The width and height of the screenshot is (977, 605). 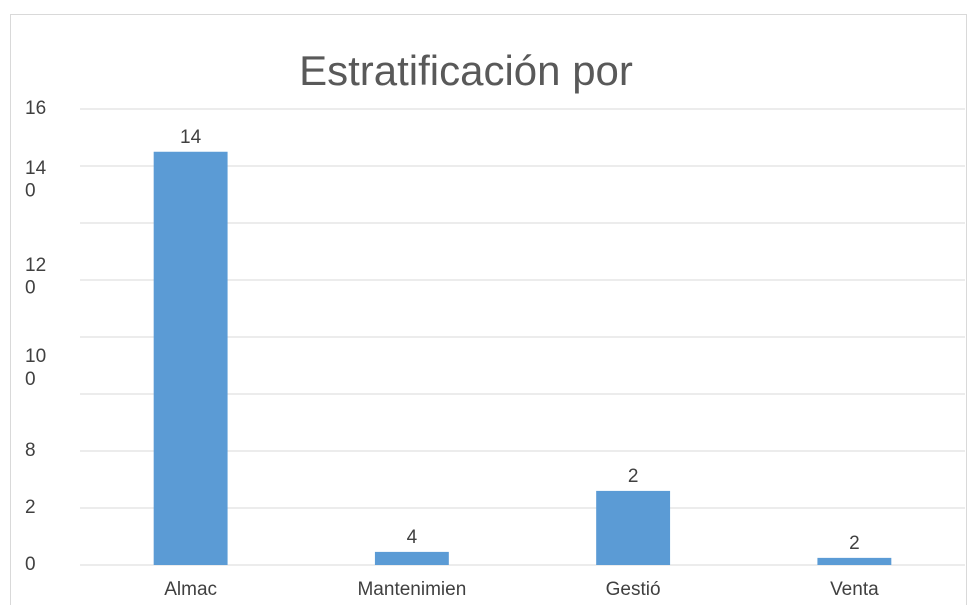 I want to click on x-tick-label: Venta, so click(x=854, y=589).